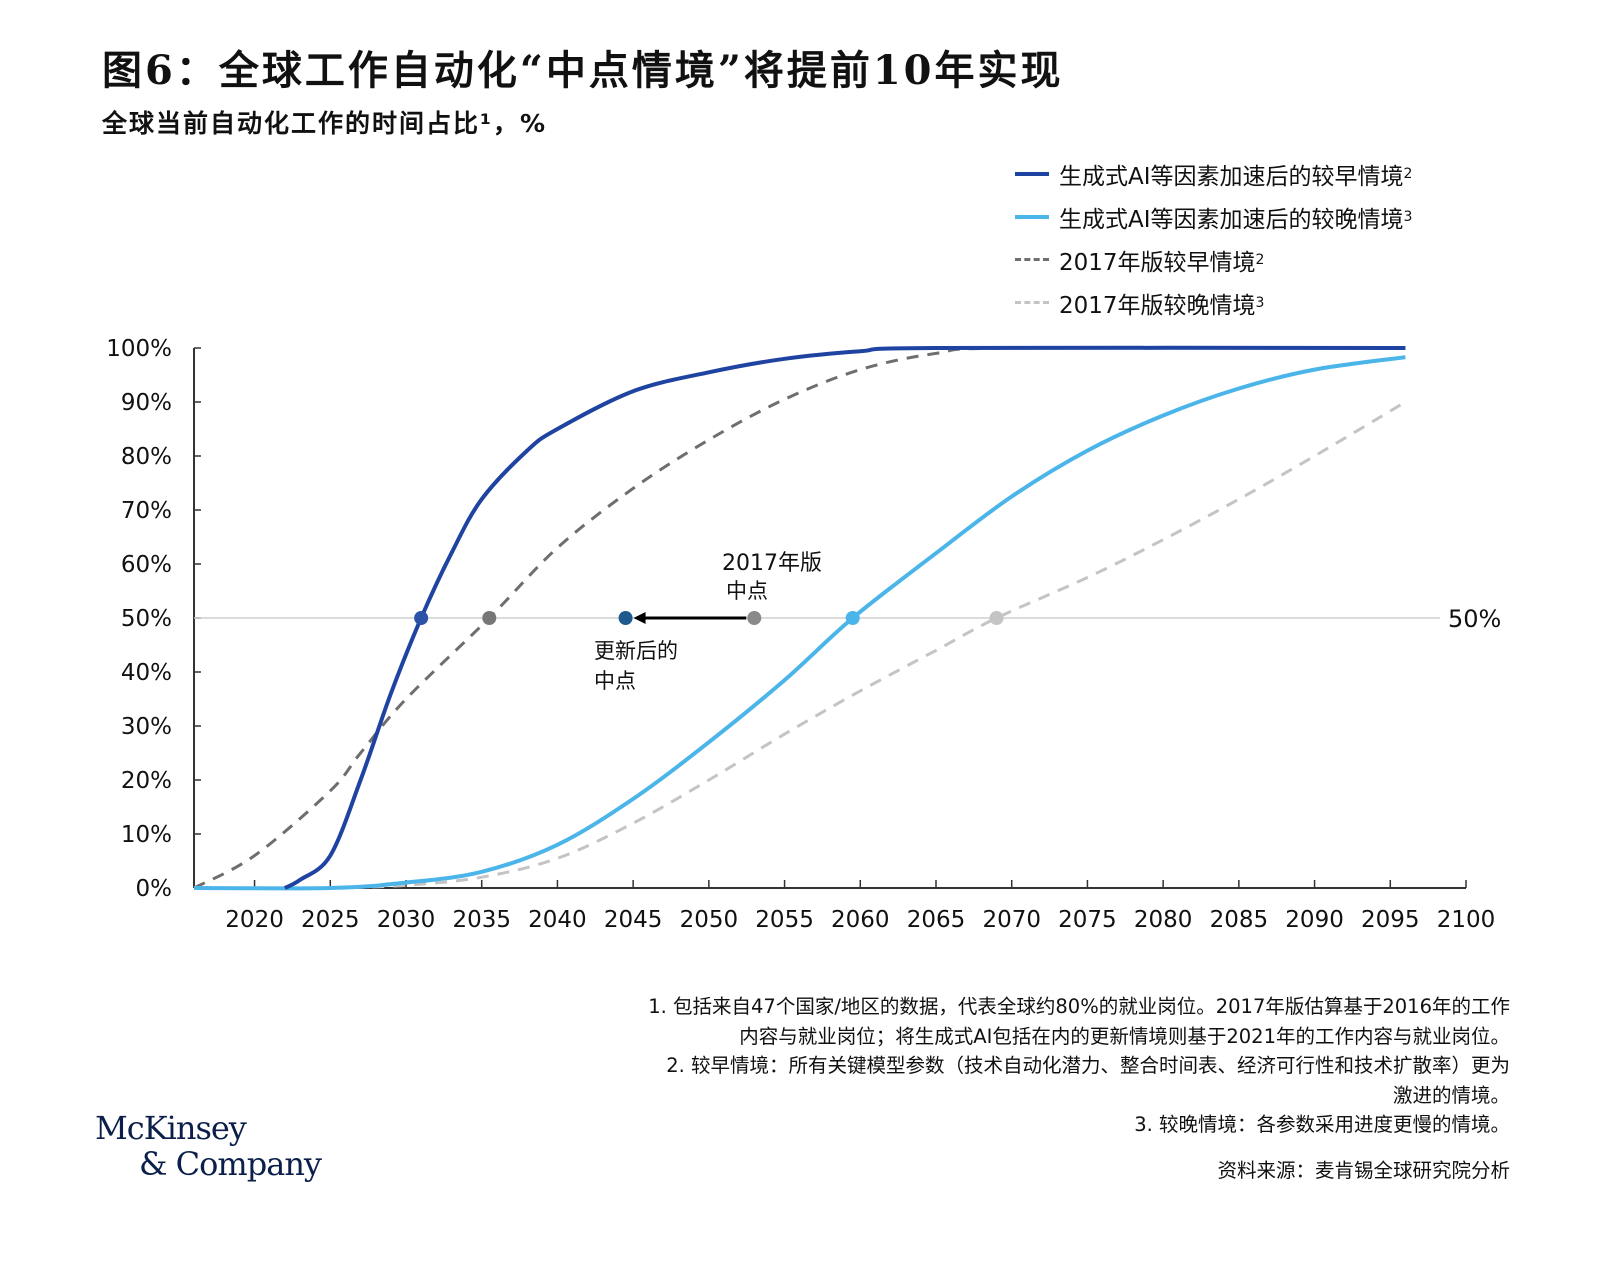  I want to click on updated-midpoint-marker, so click(625, 618).